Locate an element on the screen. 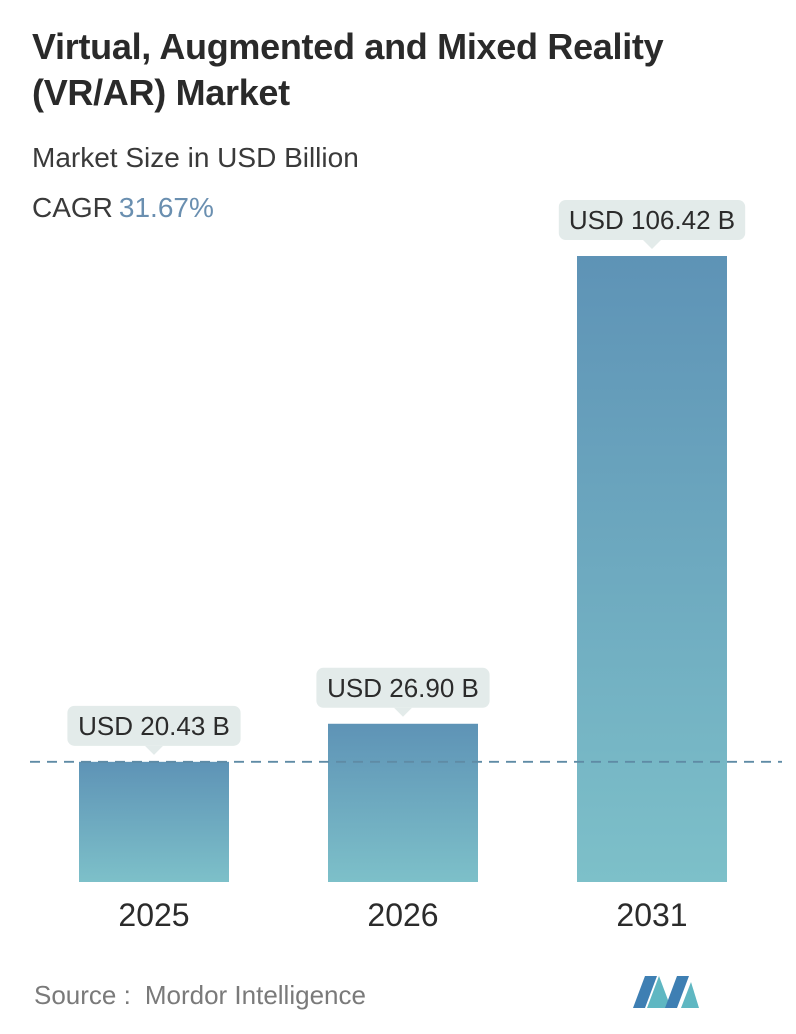 This screenshot has width=796, height=1034. source-value: Mordor Intelligence is located at coordinates (255, 995).